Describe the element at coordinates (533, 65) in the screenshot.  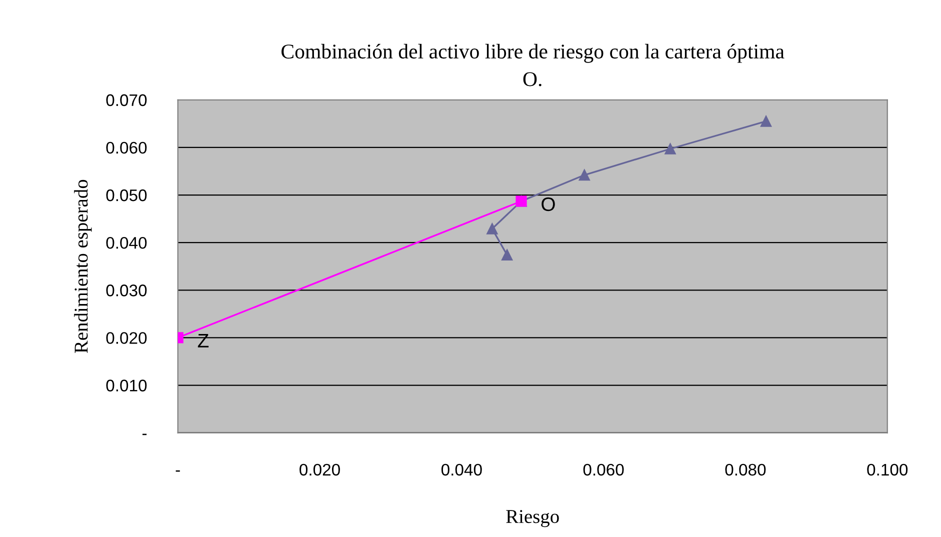
I see `chart-title: Combinación del activo libre de riesgo con la cartera óptima O.` at that location.